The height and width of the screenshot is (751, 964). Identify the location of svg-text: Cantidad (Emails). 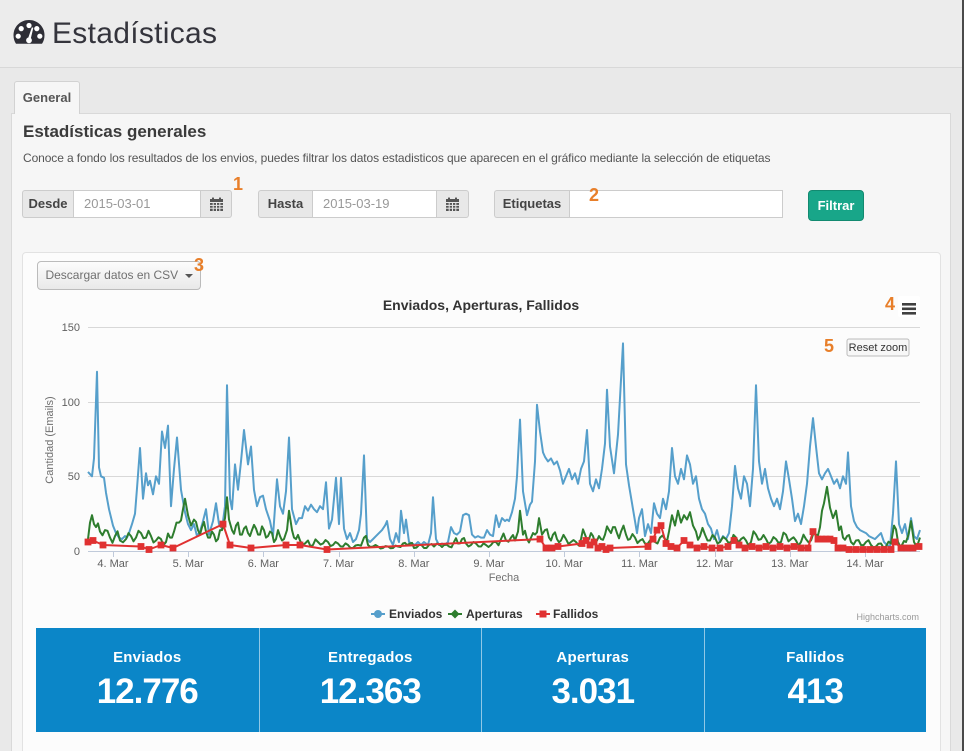
(50, 439).